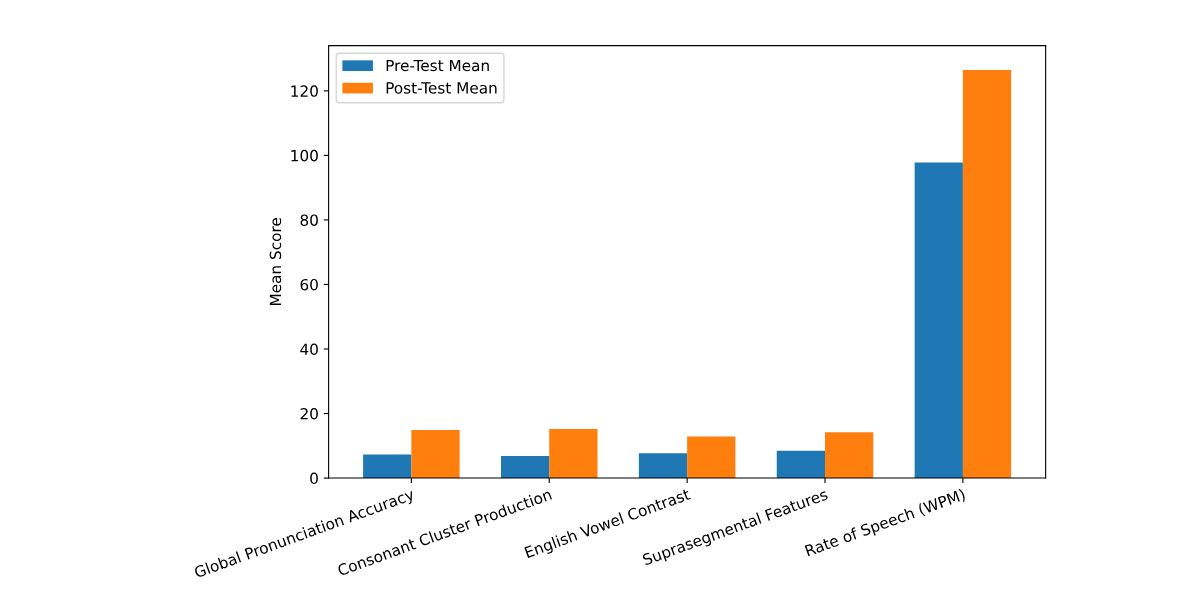  What do you see at coordinates (309, 349) in the screenshot?
I see `y-tick-label: 40` at bounding box center [309, 349].